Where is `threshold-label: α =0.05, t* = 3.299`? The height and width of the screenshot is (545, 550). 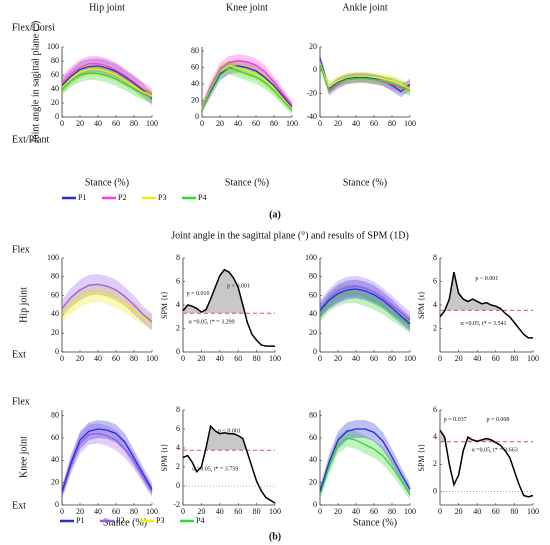 threshold-label: α =0.05, t* = 3.299 is located at coordinates (212, 322).